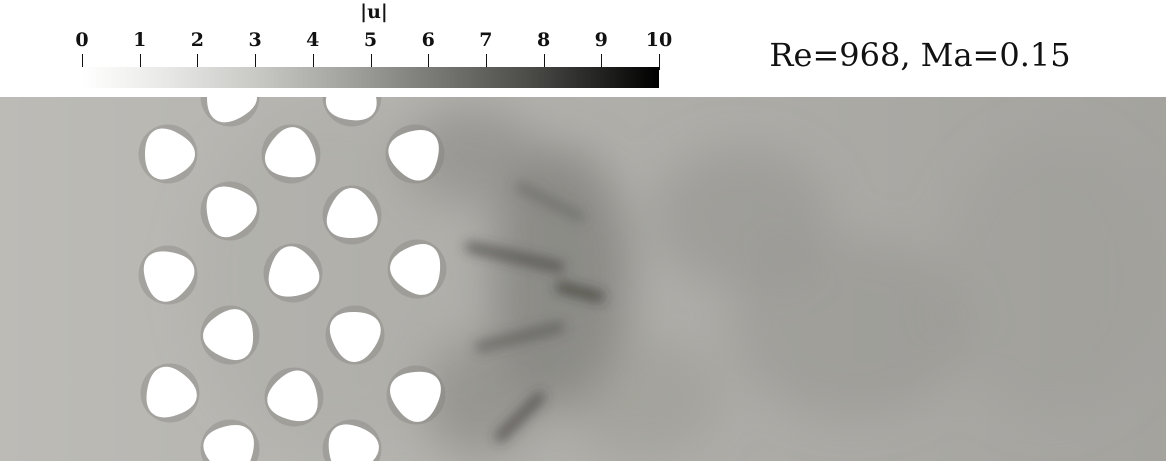 The width and height of the screenshot is (1166, 461). Describe the element at coordinates (370, 40) in the screenshot. I see `colorbar-tick-label: 5` at that location.